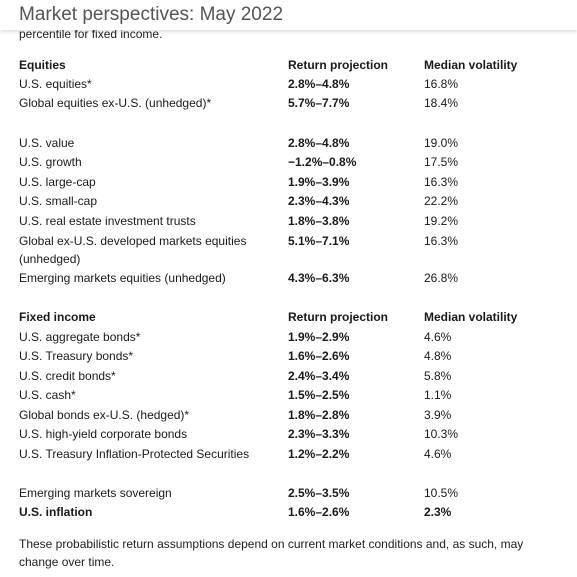 This screenshot has height=577, width=577. Describe the element at coordinates (55, 84) in the screenshot. I see `asset-class-name: U.S. equities*` at that location.